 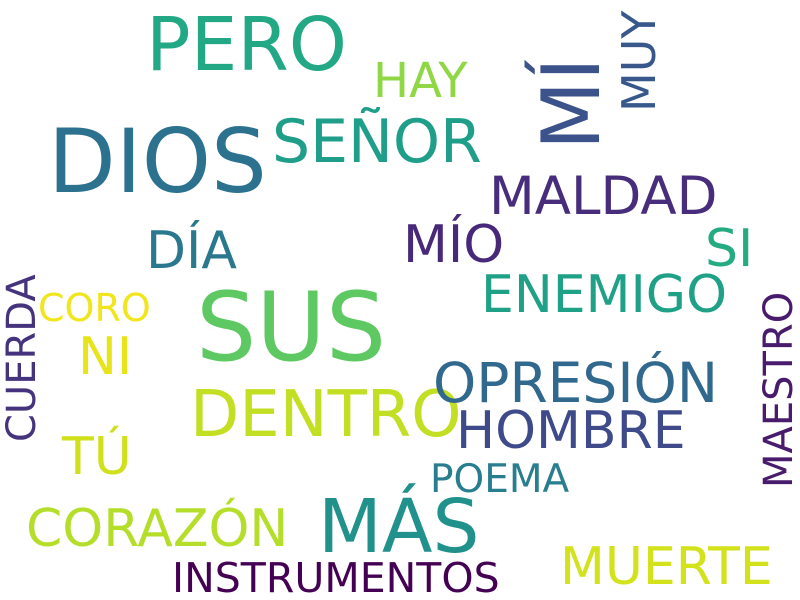 What do you see at coordinates (96, 456) in the screenshot?
I see `word-tu: TÚ` at bounding box center [96, 456].